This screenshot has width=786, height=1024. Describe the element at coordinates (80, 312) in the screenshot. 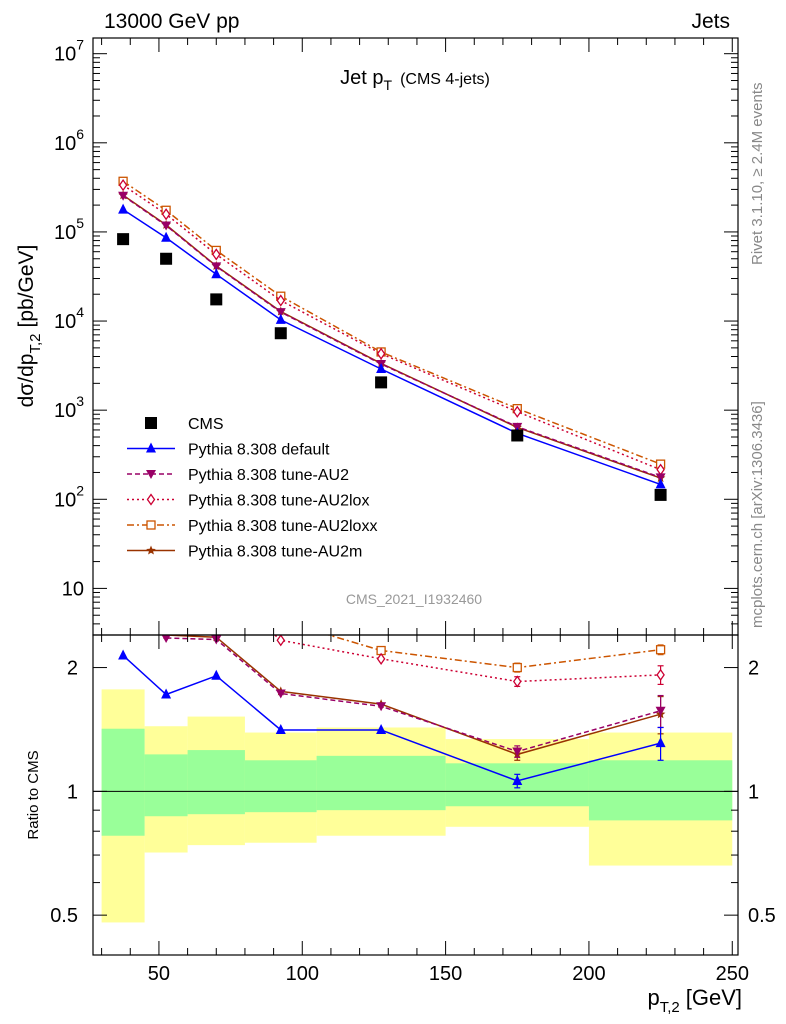

I see `y-tick-label-exponent: 4` at that location.